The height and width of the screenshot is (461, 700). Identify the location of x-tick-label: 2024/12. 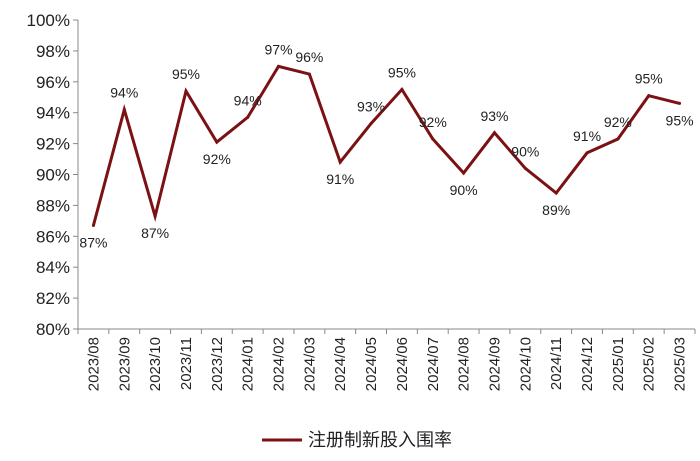
(587, 364).